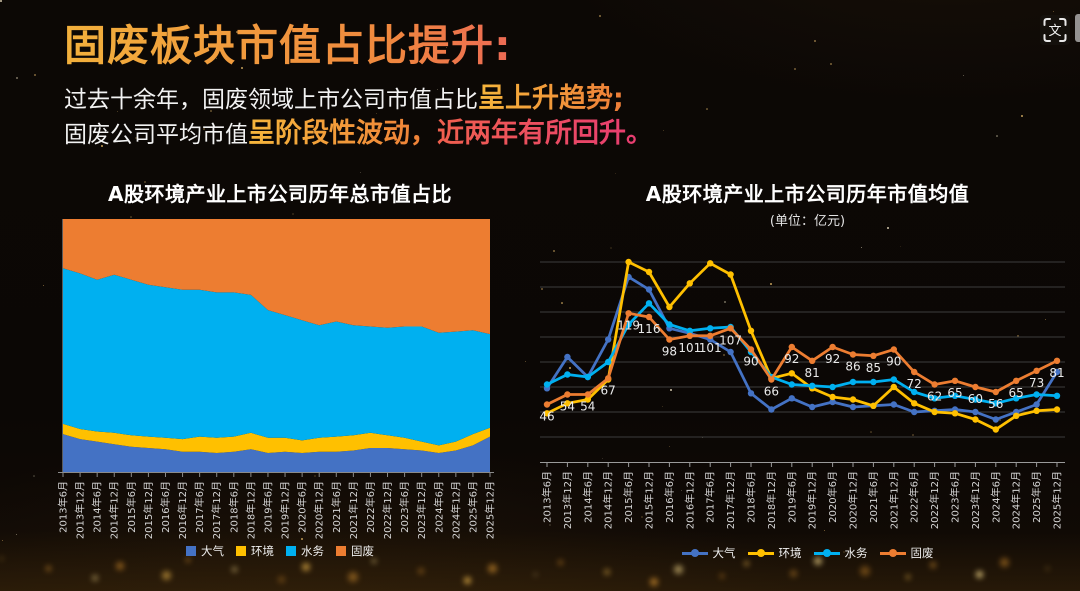 The width and height of the screenshot is (1080, 591). Describe the element at coordinates (165, 507) in the screenshot. I see `x-axis-label: 2016年6月` at that location.